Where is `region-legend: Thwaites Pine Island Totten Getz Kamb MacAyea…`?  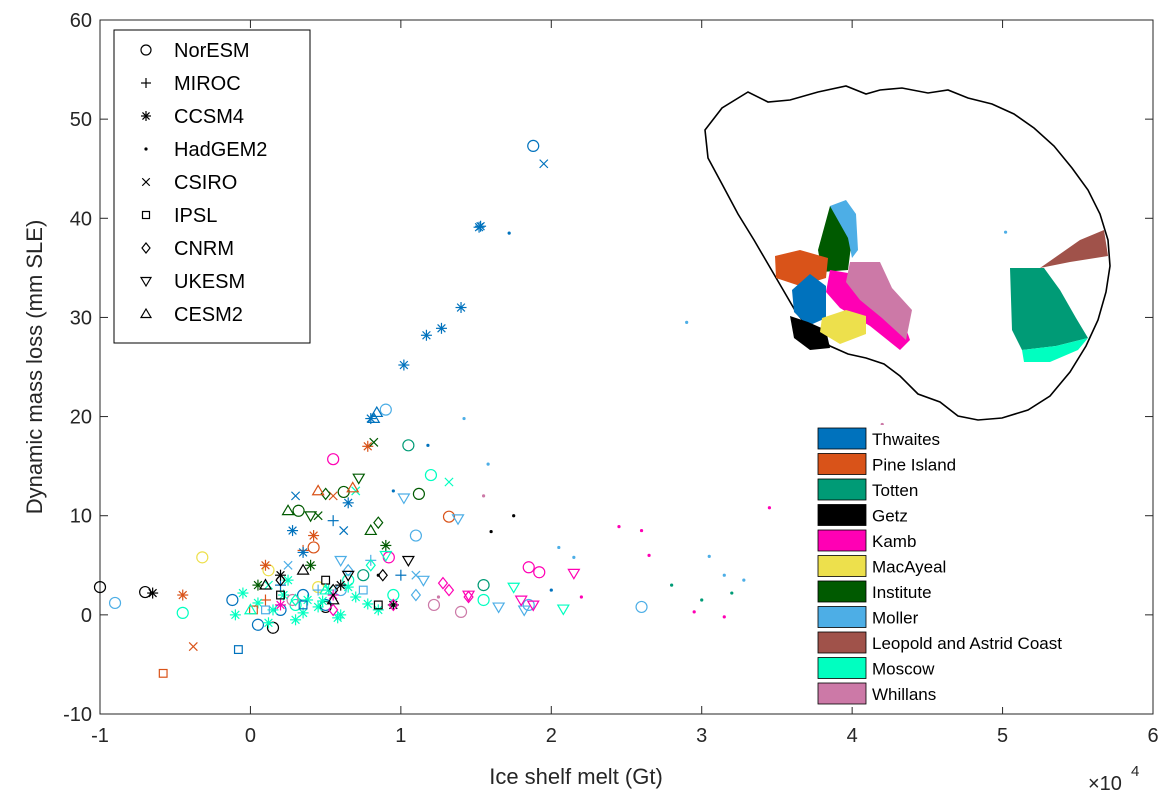 region-legend: Thwaites Pine Island Totten Getz Kamb MacAyea… is located at coordinates (960, 566).